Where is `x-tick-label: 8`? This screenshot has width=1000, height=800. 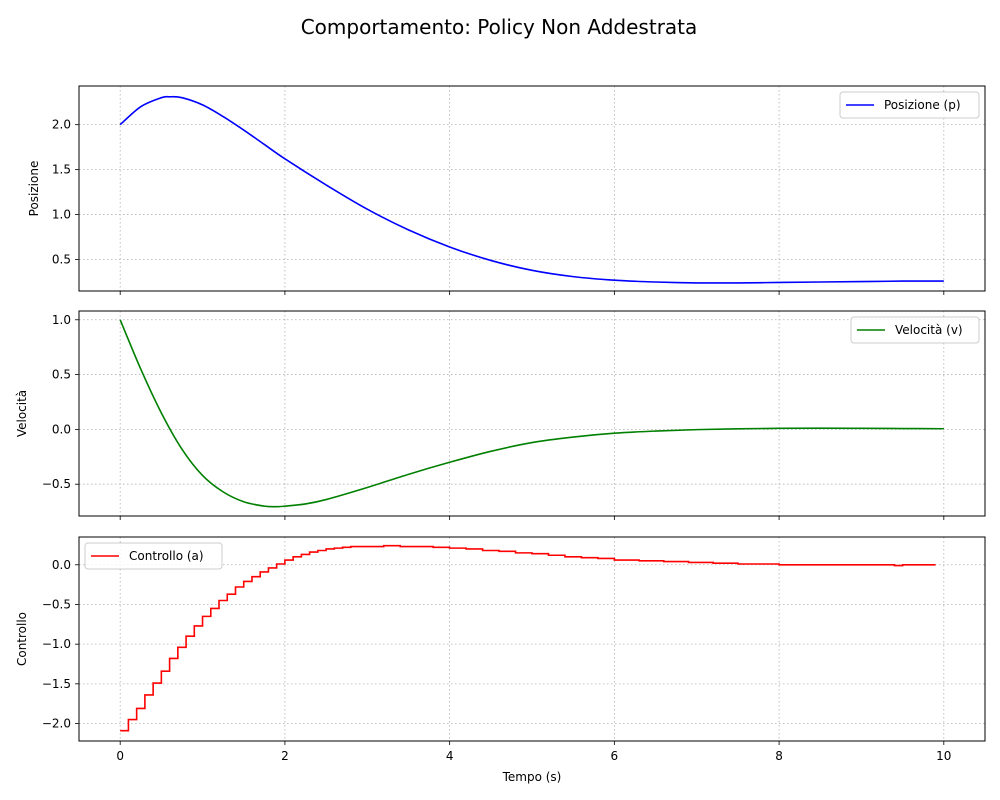 x-tick-label: 8 is located at coordinates (779, 756).